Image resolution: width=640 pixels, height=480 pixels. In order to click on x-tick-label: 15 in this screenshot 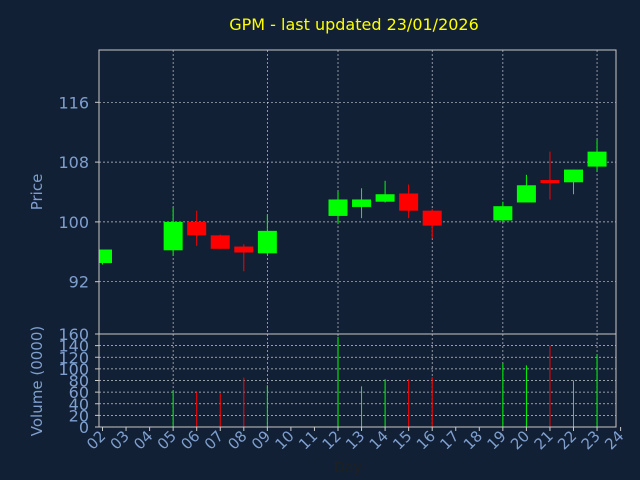, I will do `click(402, 440)`.